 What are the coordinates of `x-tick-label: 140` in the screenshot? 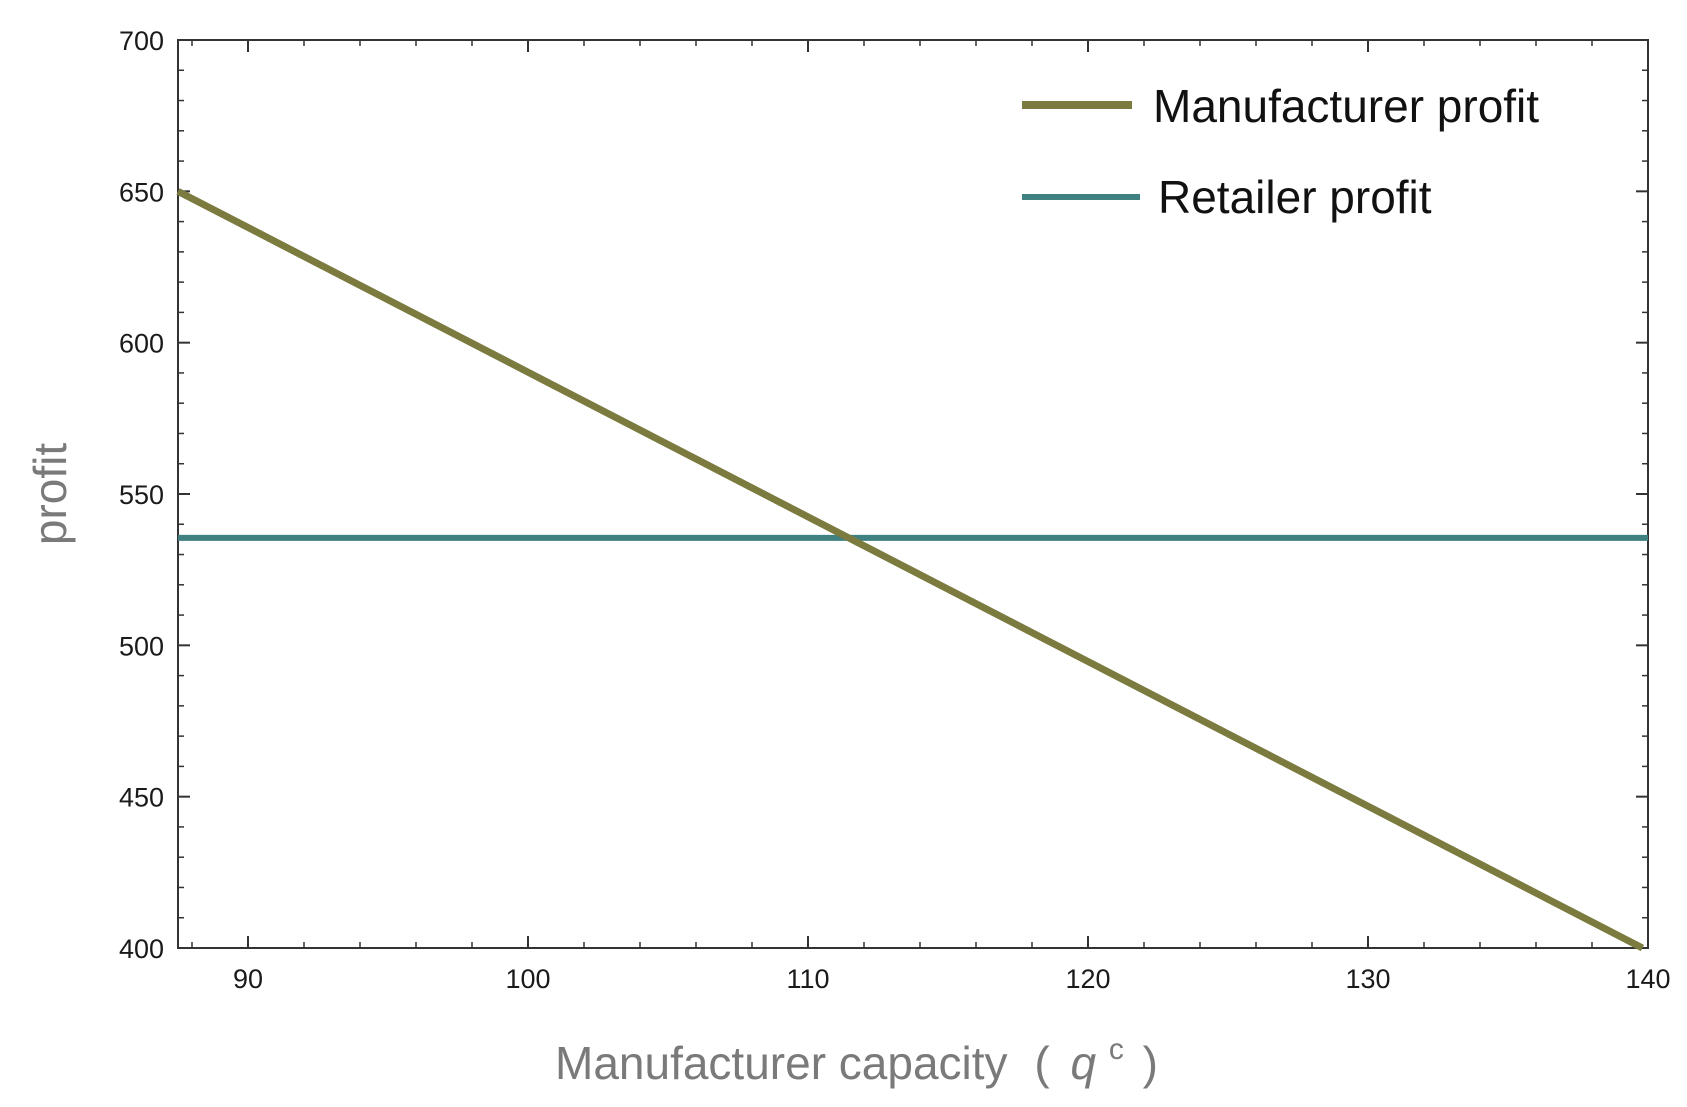 It's located at (1647, 979).